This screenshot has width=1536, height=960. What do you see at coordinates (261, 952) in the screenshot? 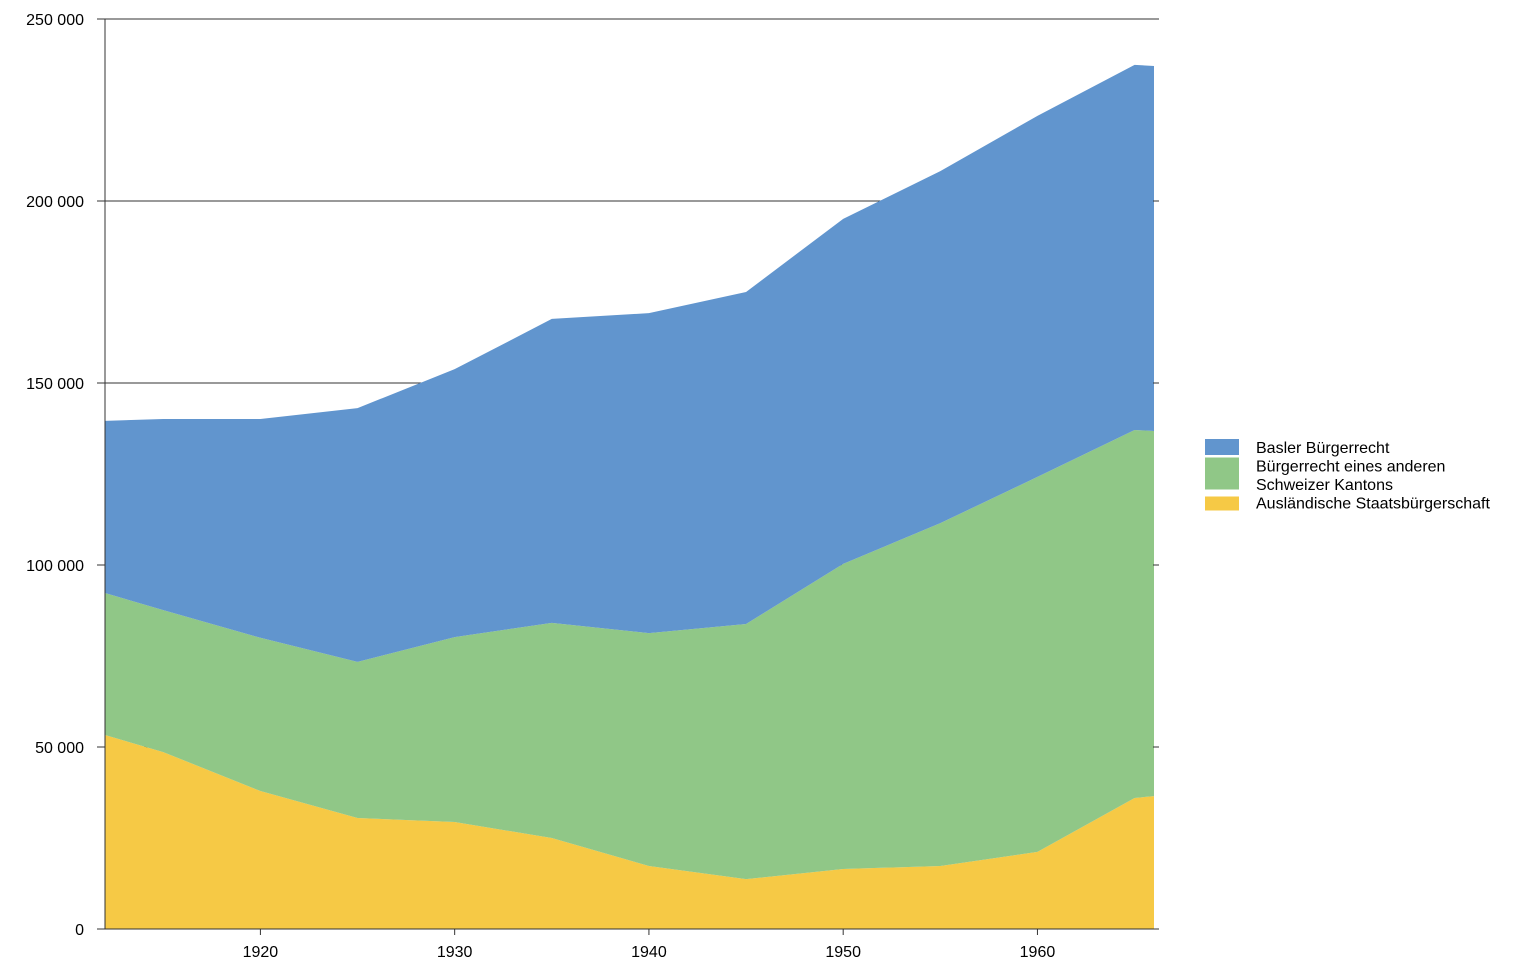
I see `x-tick-label: 1920` at bounding box center [261, 952].